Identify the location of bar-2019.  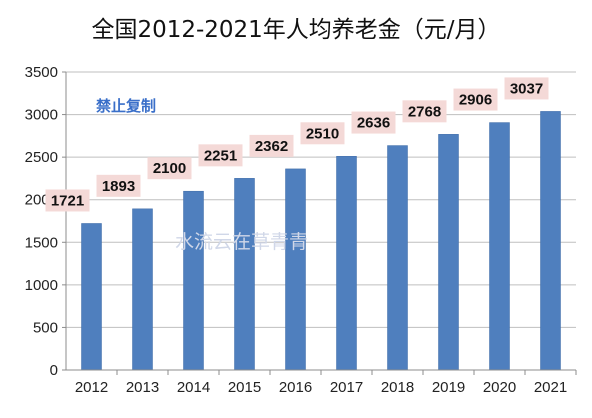
(448, 252).